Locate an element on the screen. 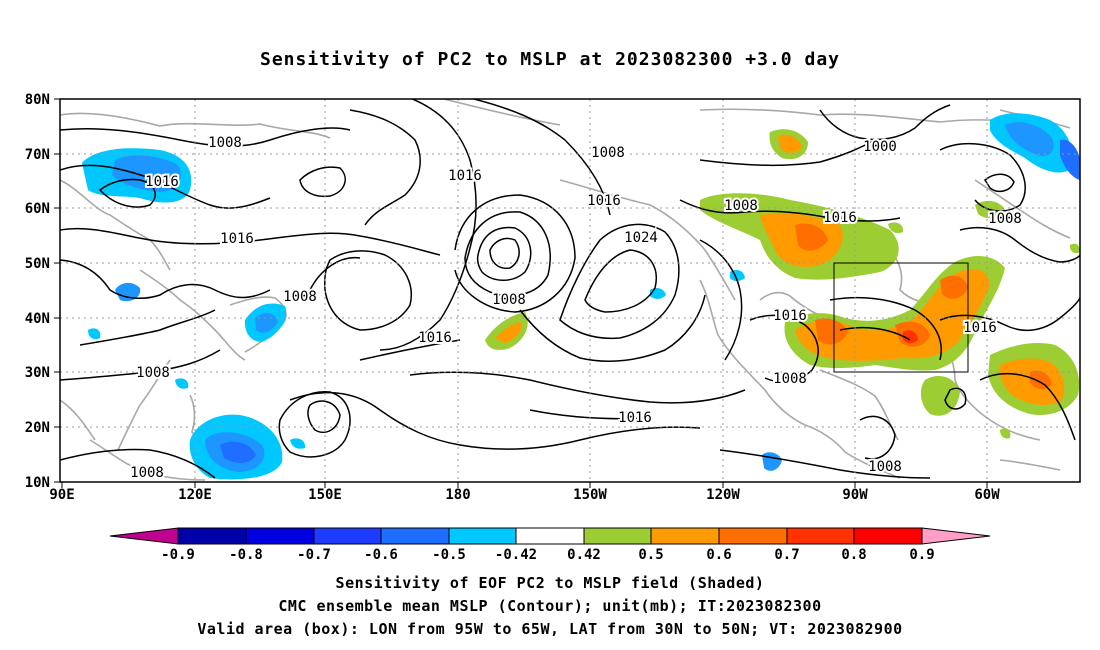 This screenshot has height=650, width=1100. lon-tick-label: 150E is located at coordinates (325, 495).